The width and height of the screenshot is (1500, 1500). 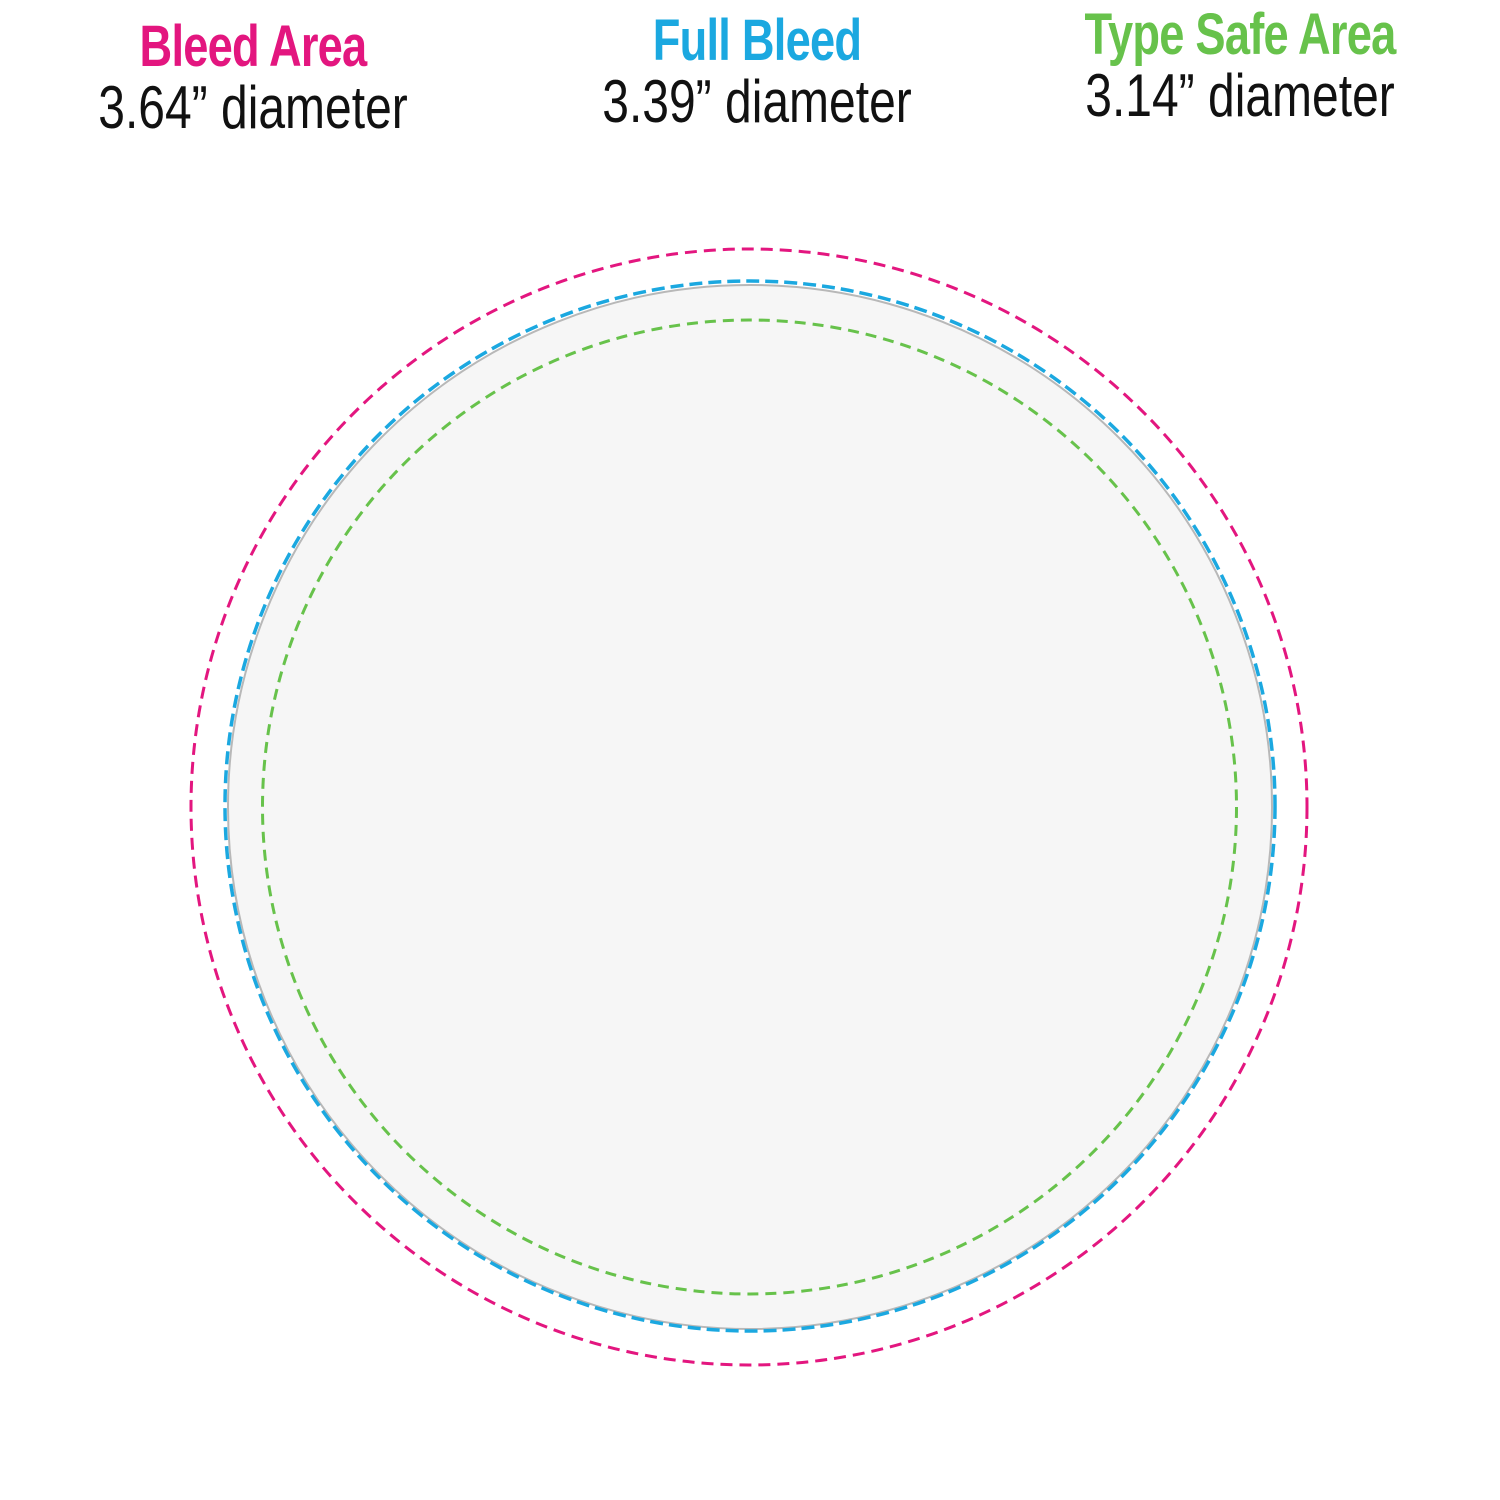 I want to click on bleed-area-title: Bleed Area, so click(x=253, y=46).